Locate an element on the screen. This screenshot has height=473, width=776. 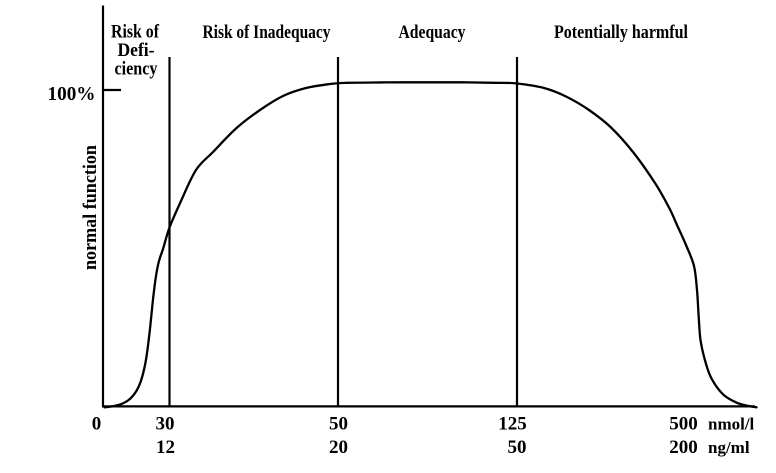
svg-text: 30 is located at coordinates (165, 424).